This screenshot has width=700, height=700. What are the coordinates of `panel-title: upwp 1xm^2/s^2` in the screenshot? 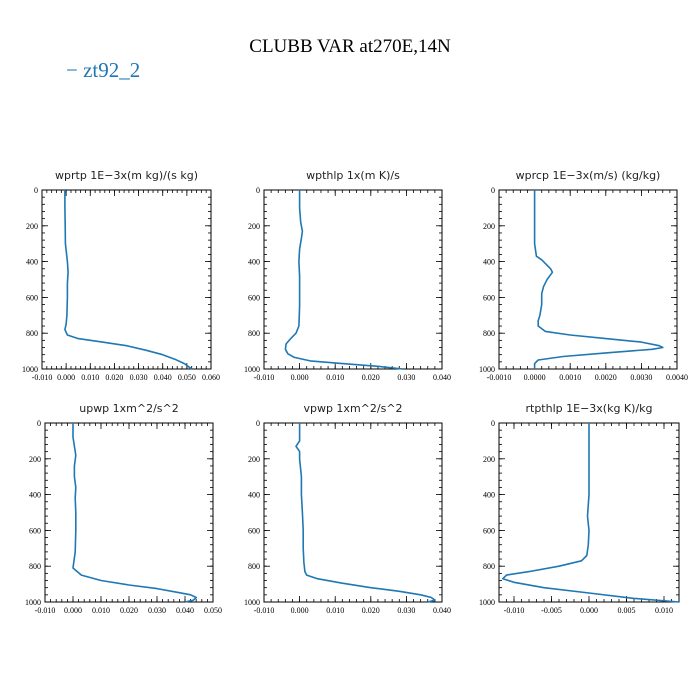 It's located at (129, 408).